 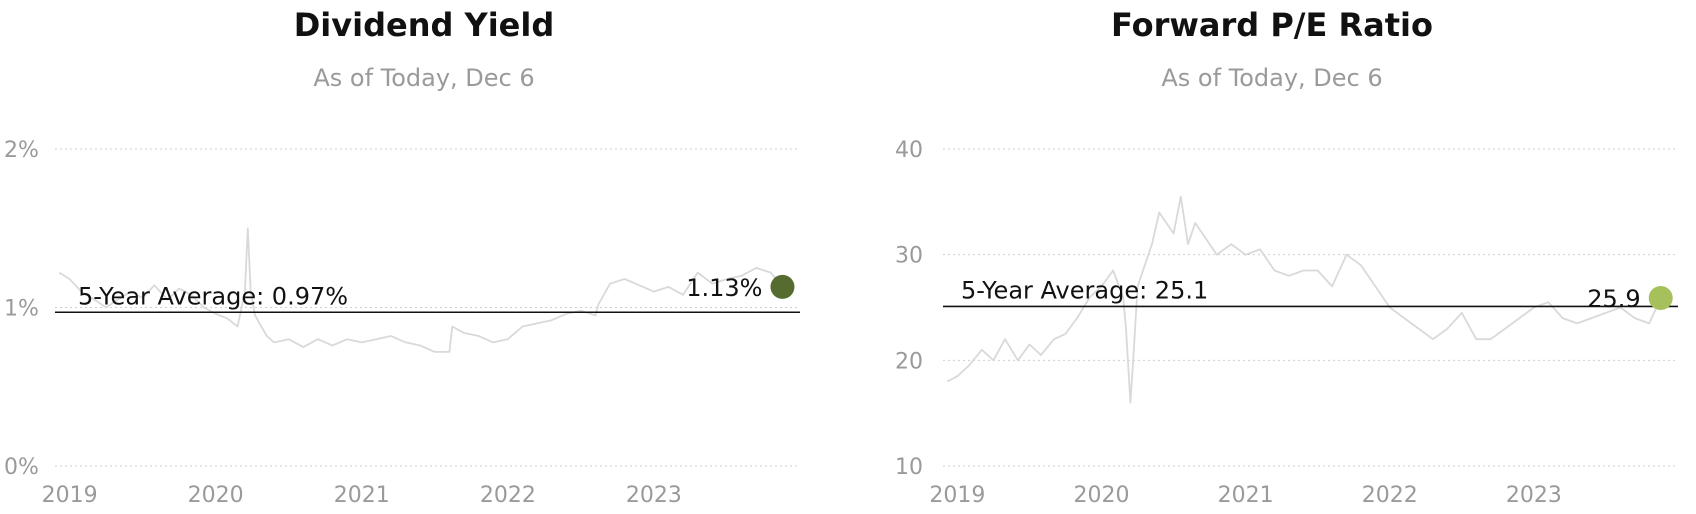 I want to click on current-value-label: 1.13%, so click(x=724, y=288).